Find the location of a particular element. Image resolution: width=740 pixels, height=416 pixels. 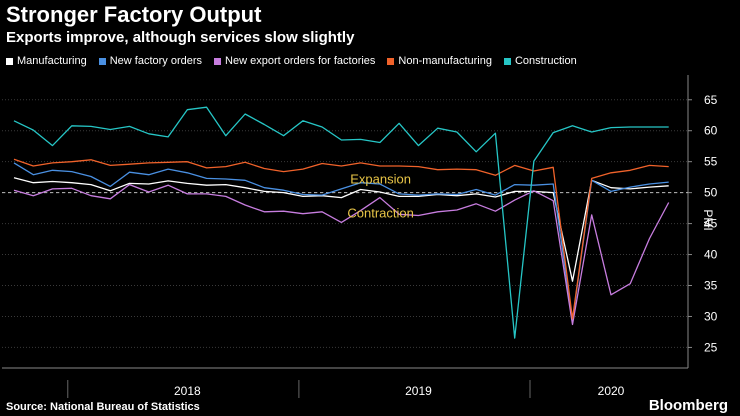

y-tick-label-65: 65 is located at coordinates (711, 100).